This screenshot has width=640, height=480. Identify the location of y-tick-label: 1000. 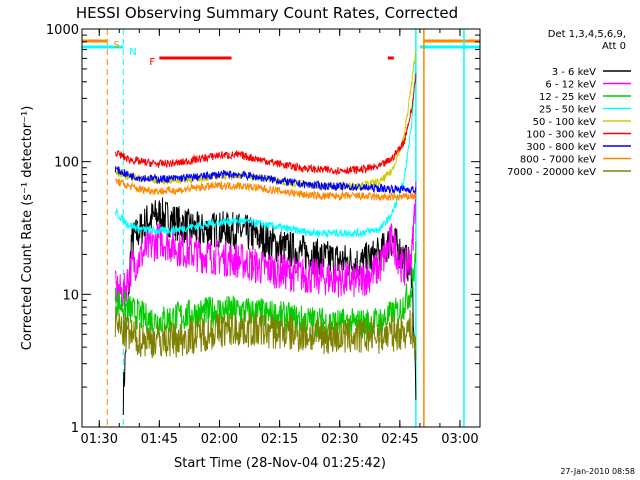
(62, 30).